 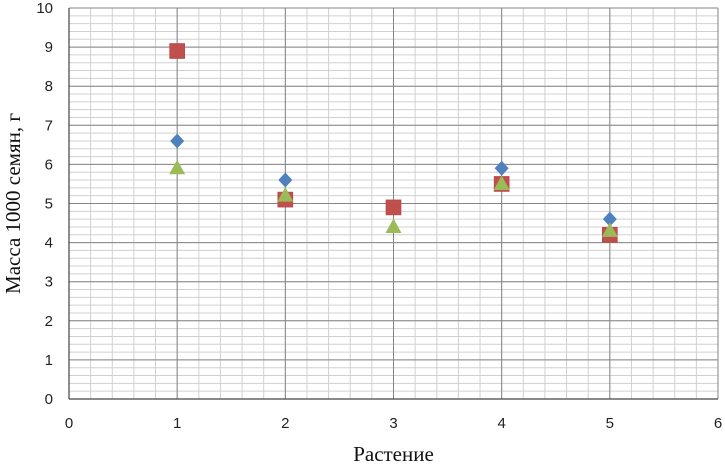 I want to click on x-axis-title: Растение, so click(x=393, y=454).